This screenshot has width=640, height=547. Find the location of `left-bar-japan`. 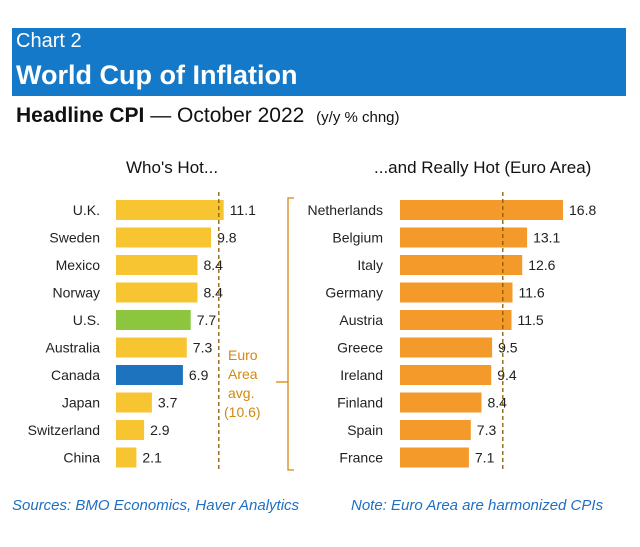

left-bar-japan is located at coordinates (134, 402).